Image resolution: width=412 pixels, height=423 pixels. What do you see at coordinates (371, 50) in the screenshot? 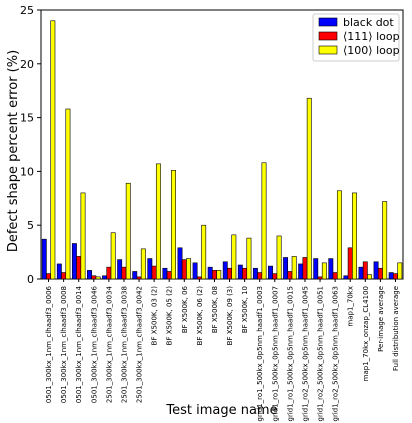
I see `legend-label: ⟨100⟩ loop` at bounding box center [371, 50].